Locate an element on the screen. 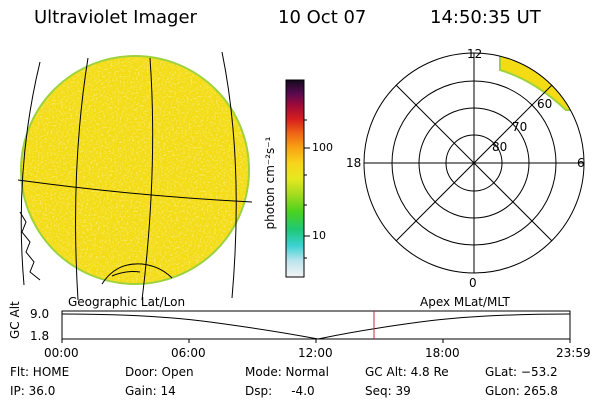  altitude-ticks is located at coordinates (316, 341).